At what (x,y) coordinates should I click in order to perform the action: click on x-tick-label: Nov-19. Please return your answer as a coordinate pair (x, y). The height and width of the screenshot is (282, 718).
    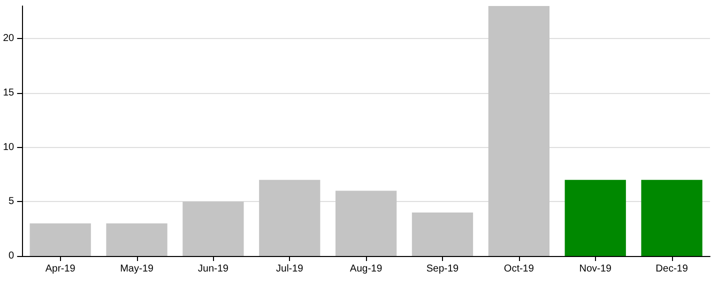
    Looking at the image, I should click on (595, 269).